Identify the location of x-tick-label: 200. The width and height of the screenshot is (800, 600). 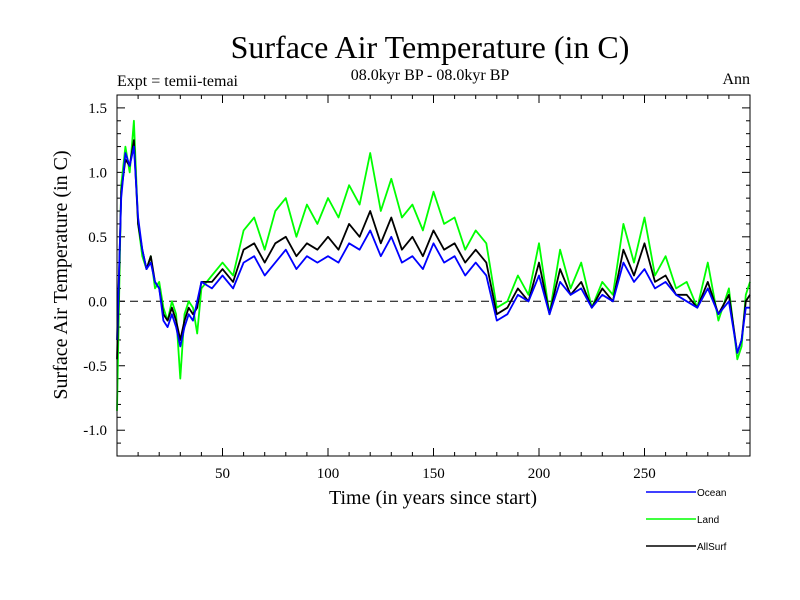
(539, 474).